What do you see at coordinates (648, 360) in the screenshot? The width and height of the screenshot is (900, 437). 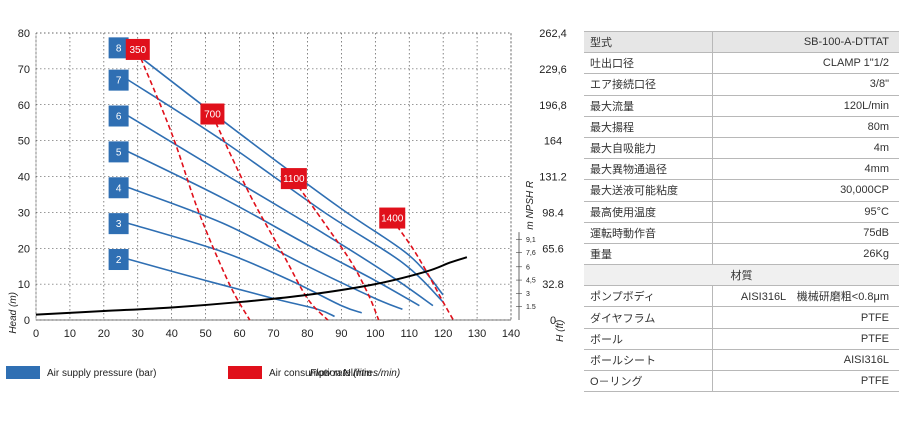 I see `material-label: ボールシート` at bounding box center [648, 360].